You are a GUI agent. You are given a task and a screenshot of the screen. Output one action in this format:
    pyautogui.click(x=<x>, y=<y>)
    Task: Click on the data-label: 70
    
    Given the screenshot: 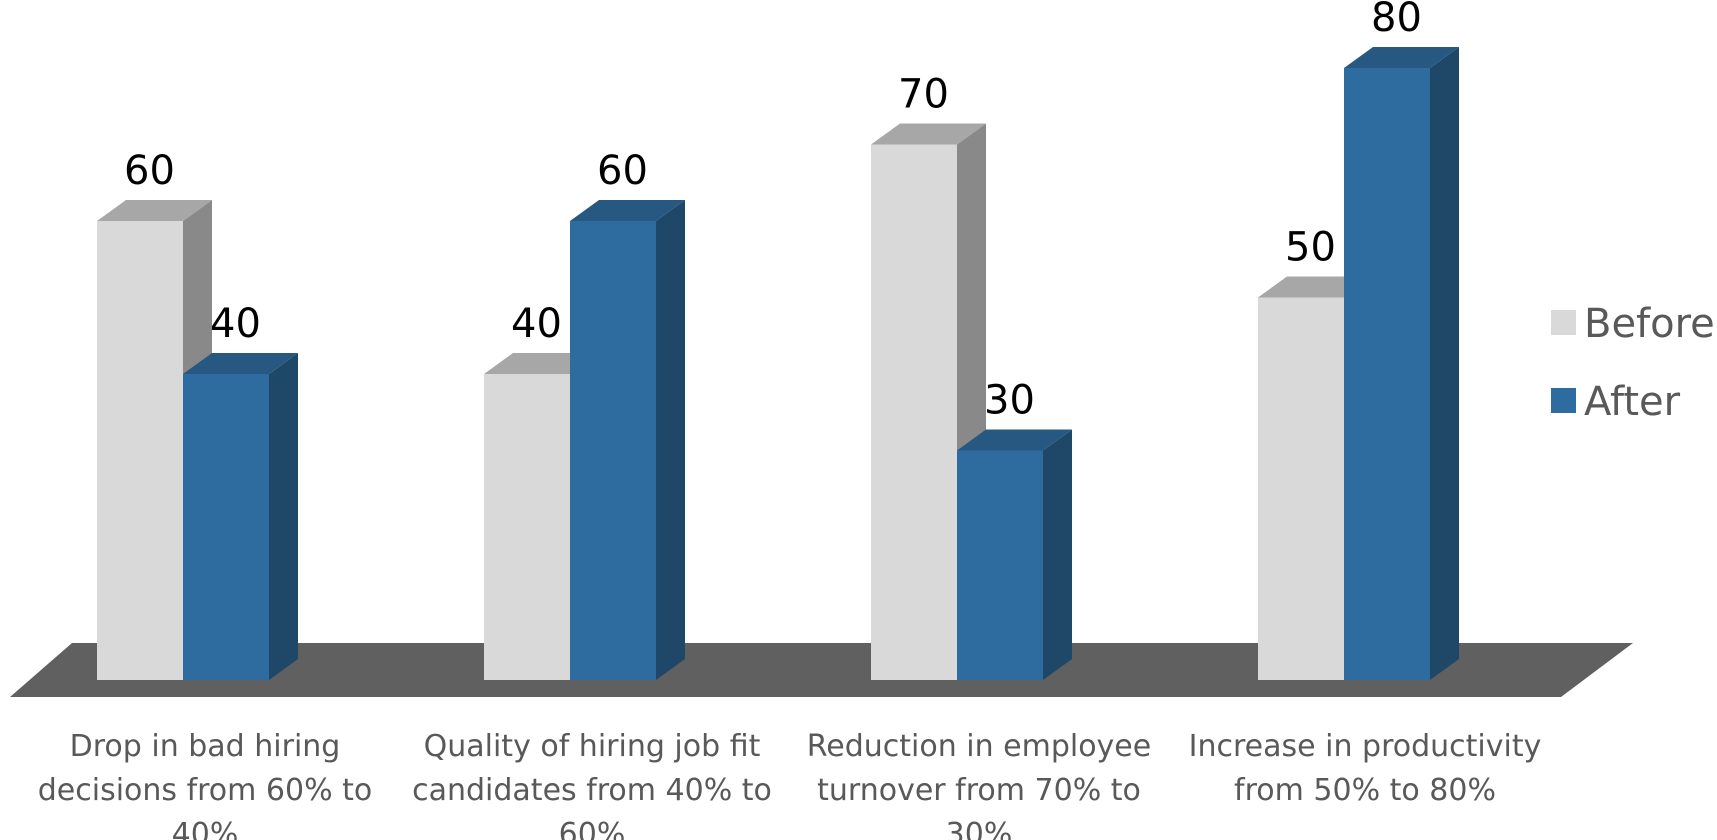 What is the action you would take?
    pyautogui.click(x=923, y=95)
    